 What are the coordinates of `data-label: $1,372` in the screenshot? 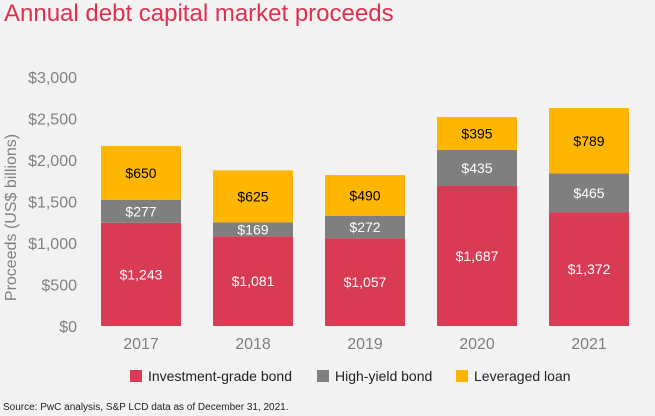 It's located at (589, 269).